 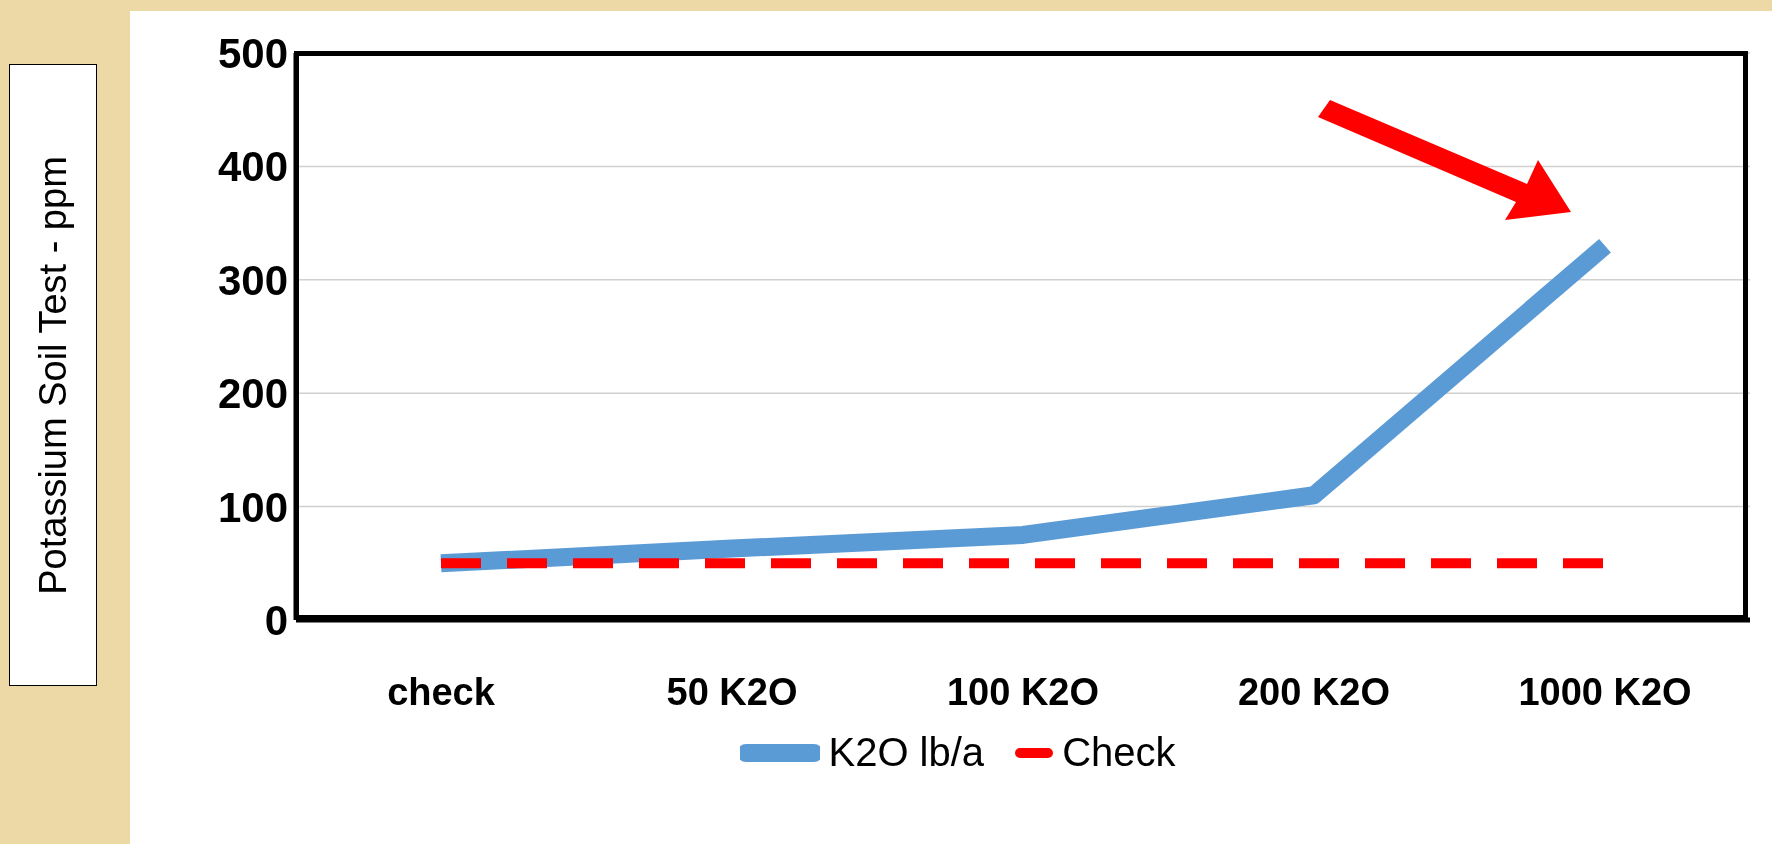 What do you see at coordinates (252, 280) in the screenshot?
I see `y-tick-label: 300` at bounding box center [252, 280].